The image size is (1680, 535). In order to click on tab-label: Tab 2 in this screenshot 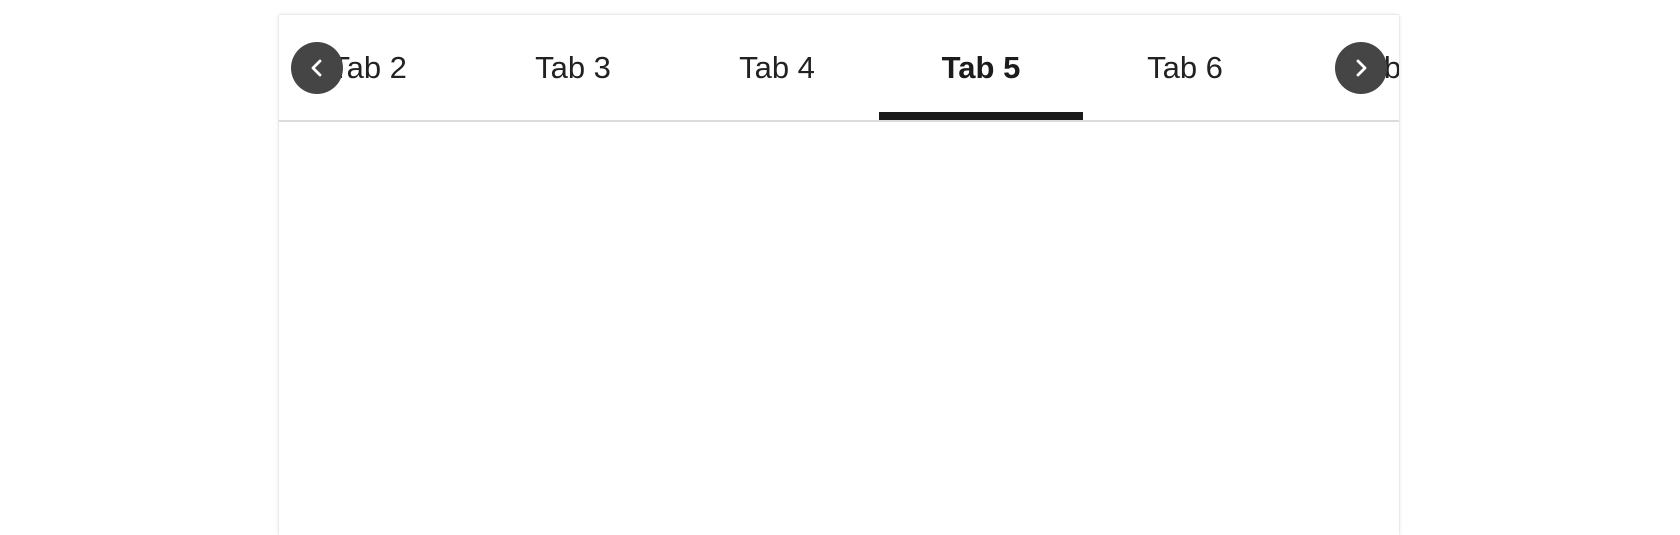, I will do `click(369, 67)`.